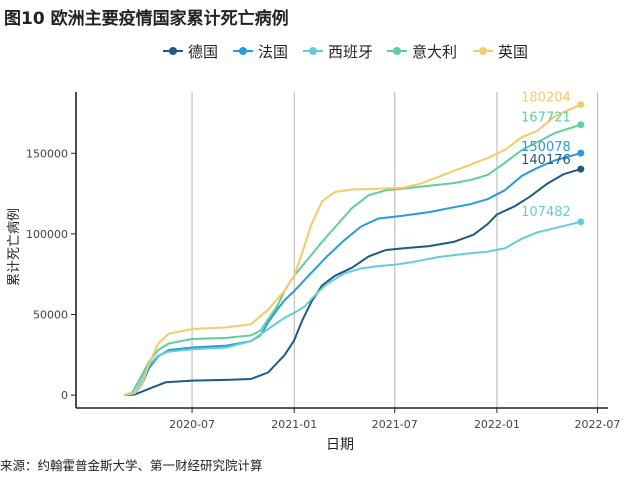 The image size is (640, 480). What do you see at coordinates (192, 424) in the screenshot?
I see `x-tick-label-0: 2020-07` at bounding box center [192, 424].